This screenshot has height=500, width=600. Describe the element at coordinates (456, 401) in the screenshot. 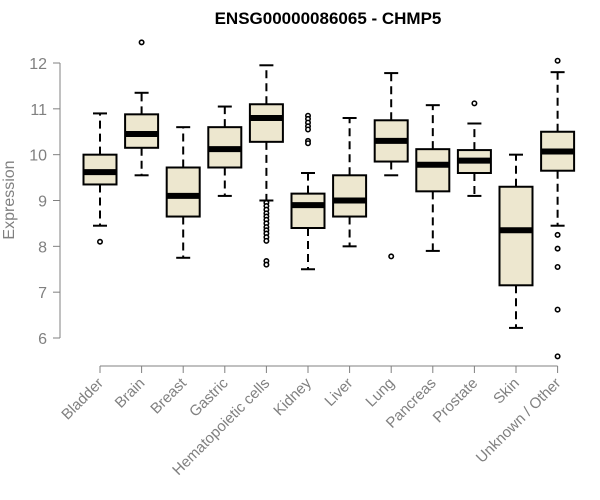

I see `x-category-label: Prostate` at that location.